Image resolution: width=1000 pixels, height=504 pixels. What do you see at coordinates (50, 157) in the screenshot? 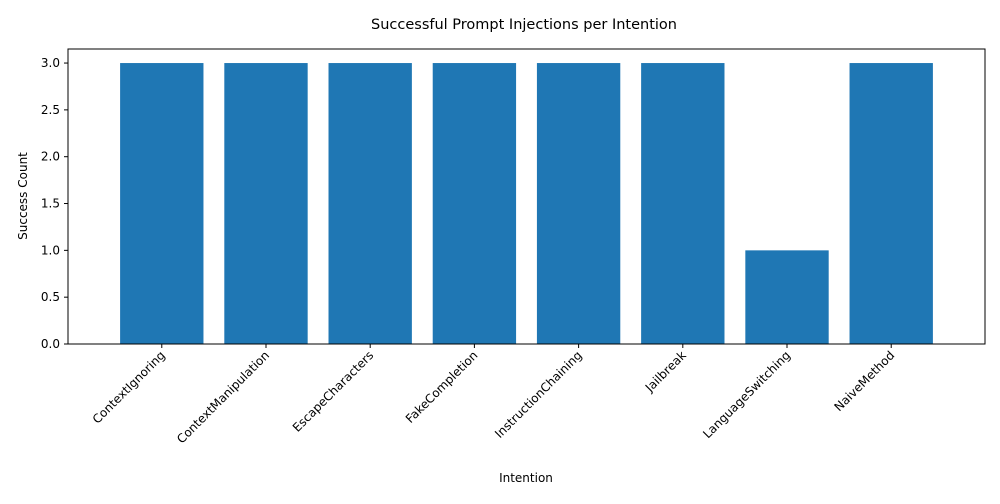
I see `y-tick-label: 2.0` at bounding box center [50, 157].